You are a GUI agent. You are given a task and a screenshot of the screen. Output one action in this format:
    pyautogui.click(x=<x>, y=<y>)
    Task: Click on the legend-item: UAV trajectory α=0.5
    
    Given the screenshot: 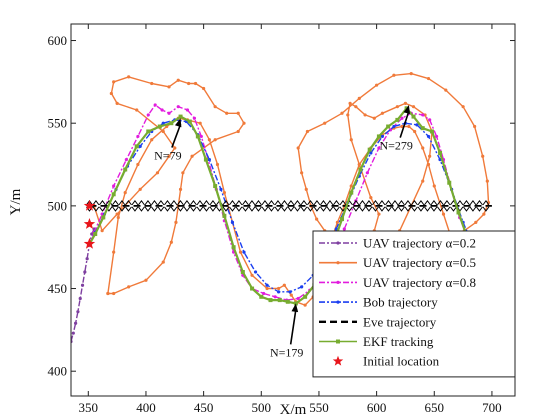 What is the action you would take?
    pyautogui.click(x=397, y=262)
    